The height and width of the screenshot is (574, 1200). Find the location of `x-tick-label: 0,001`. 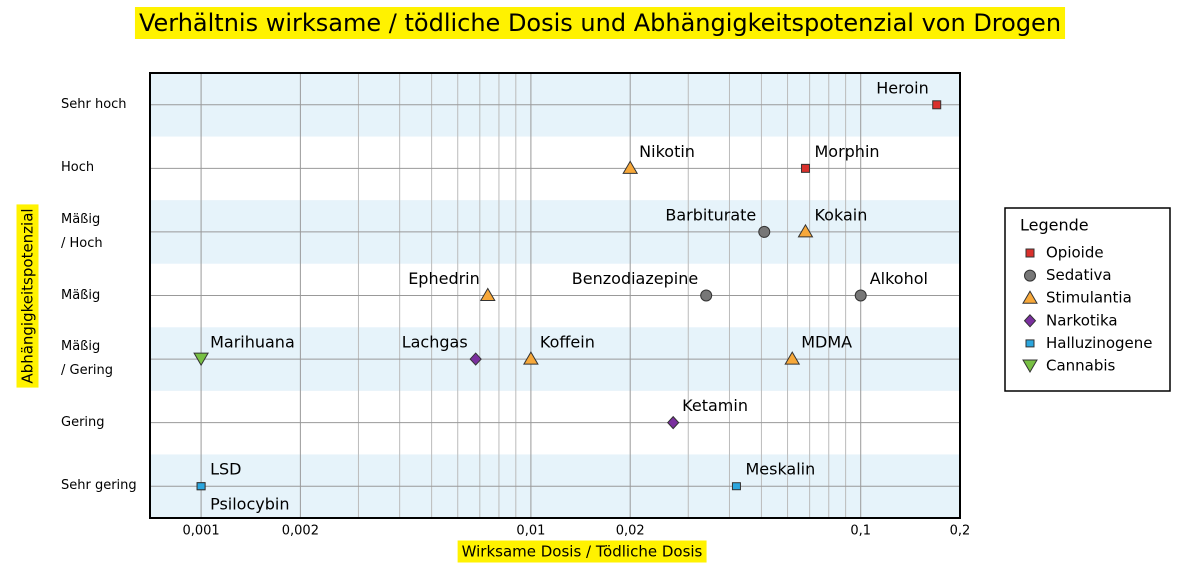

x-tick-label: 0,001 is located at coordinates (200, 531).